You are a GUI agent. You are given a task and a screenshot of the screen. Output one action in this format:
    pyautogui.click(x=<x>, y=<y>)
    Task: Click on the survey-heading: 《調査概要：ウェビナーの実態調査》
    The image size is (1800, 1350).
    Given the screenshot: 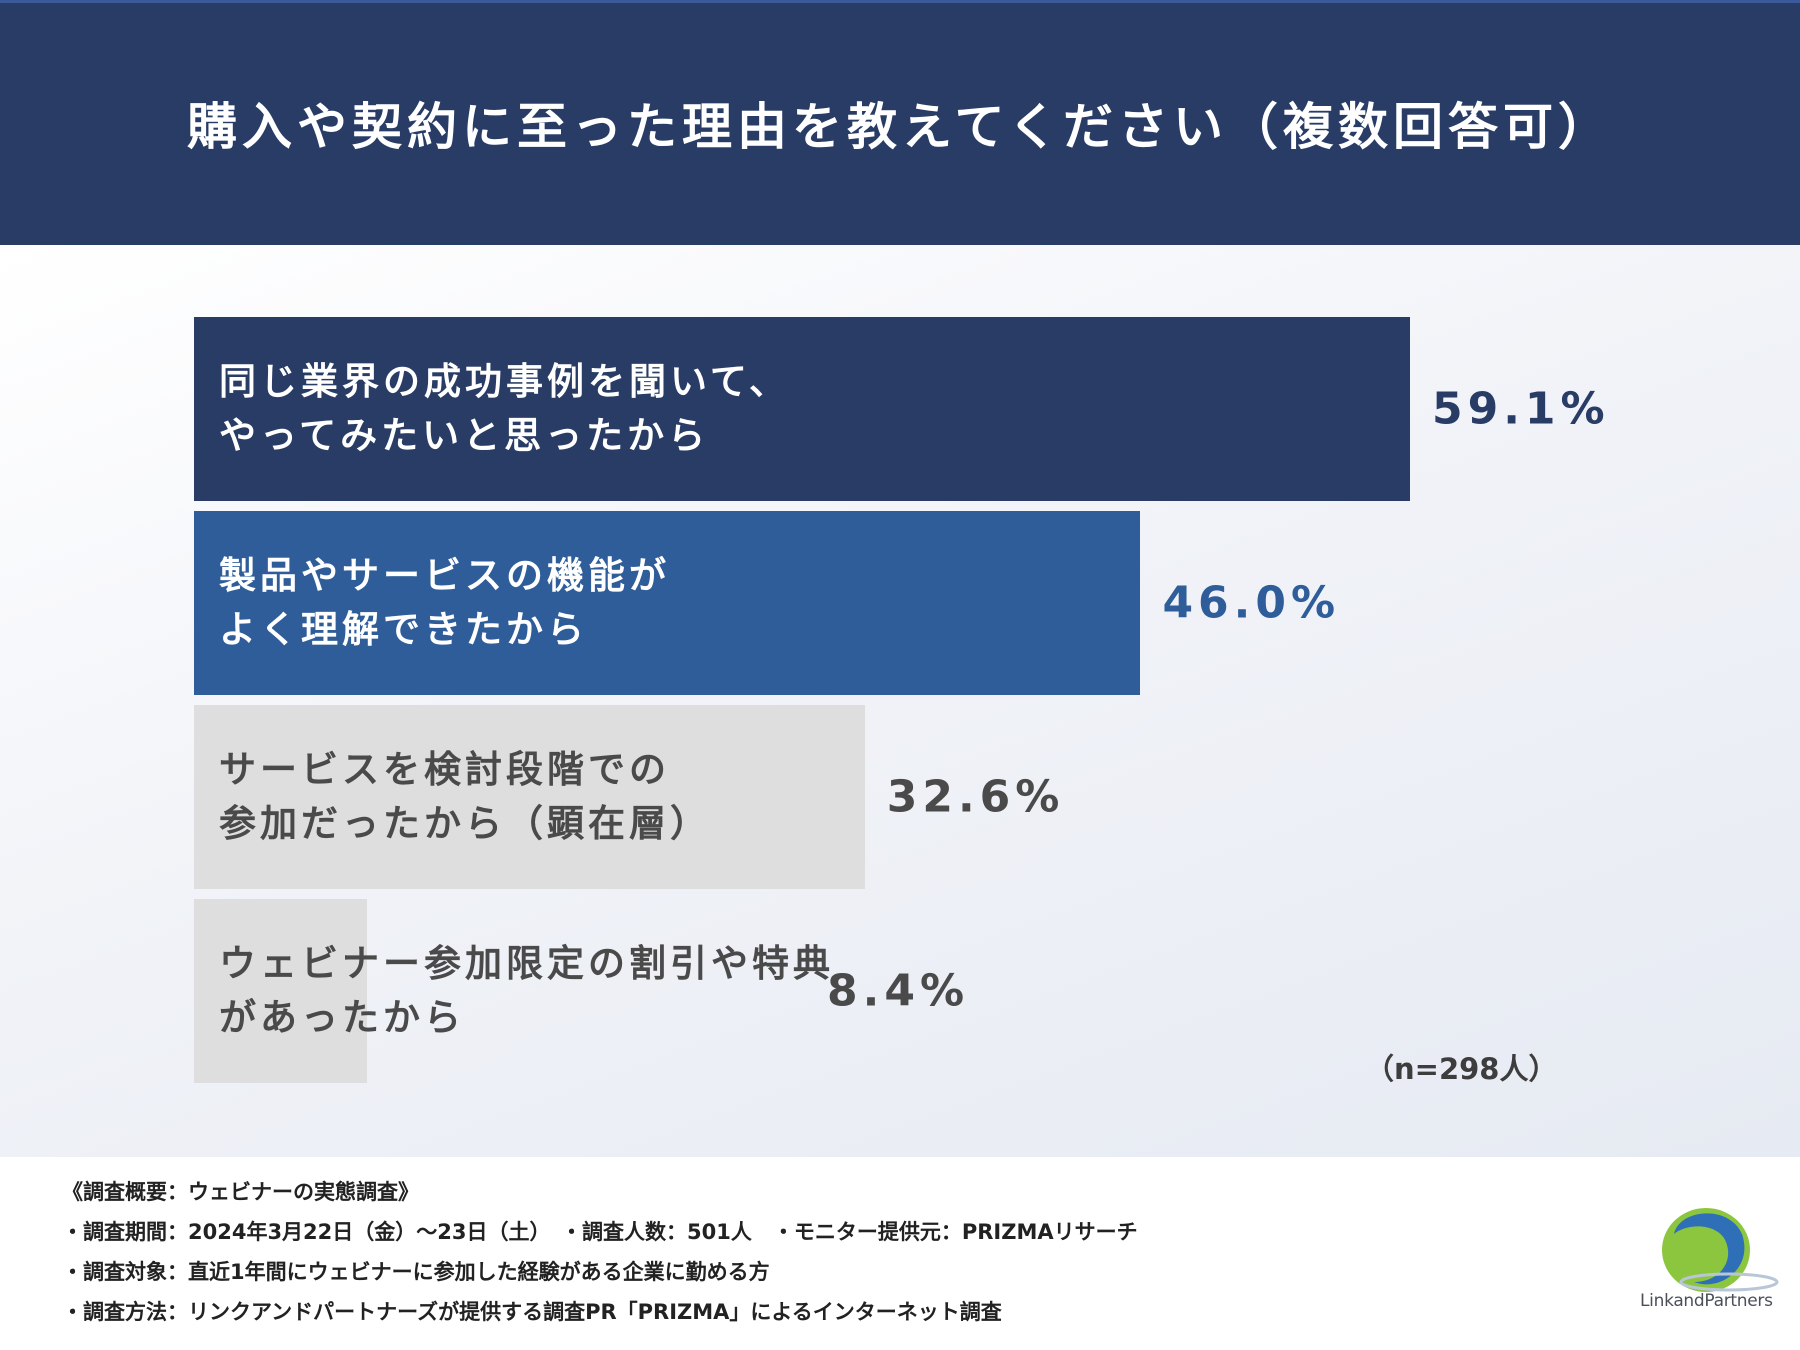 What is the action you would take?
    pyautogui.click(x=240, y=1192)
    